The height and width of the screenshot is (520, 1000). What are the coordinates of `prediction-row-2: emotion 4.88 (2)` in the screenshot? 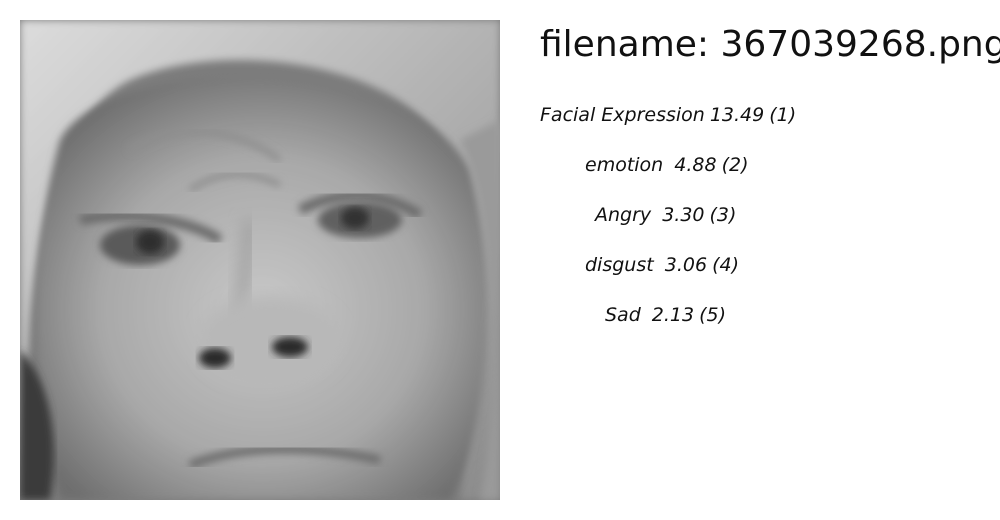 It's located at (667, 165).